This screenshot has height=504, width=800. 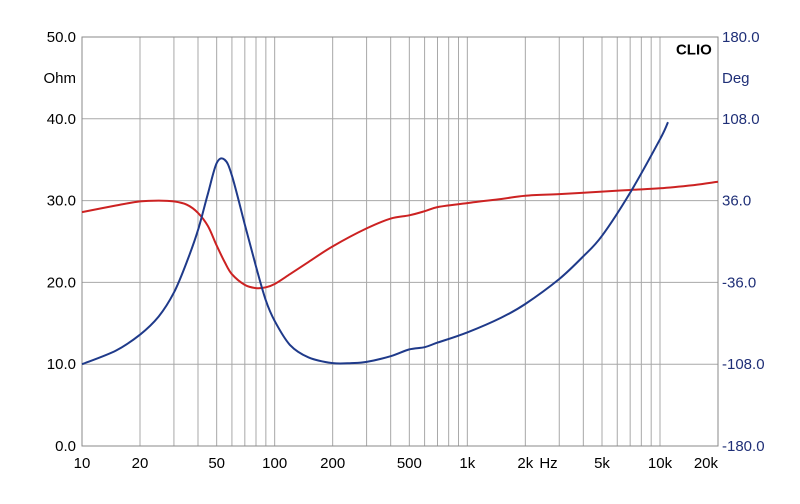 I want to click on right-tick-label: 108.0, so click(x=741, y=119).